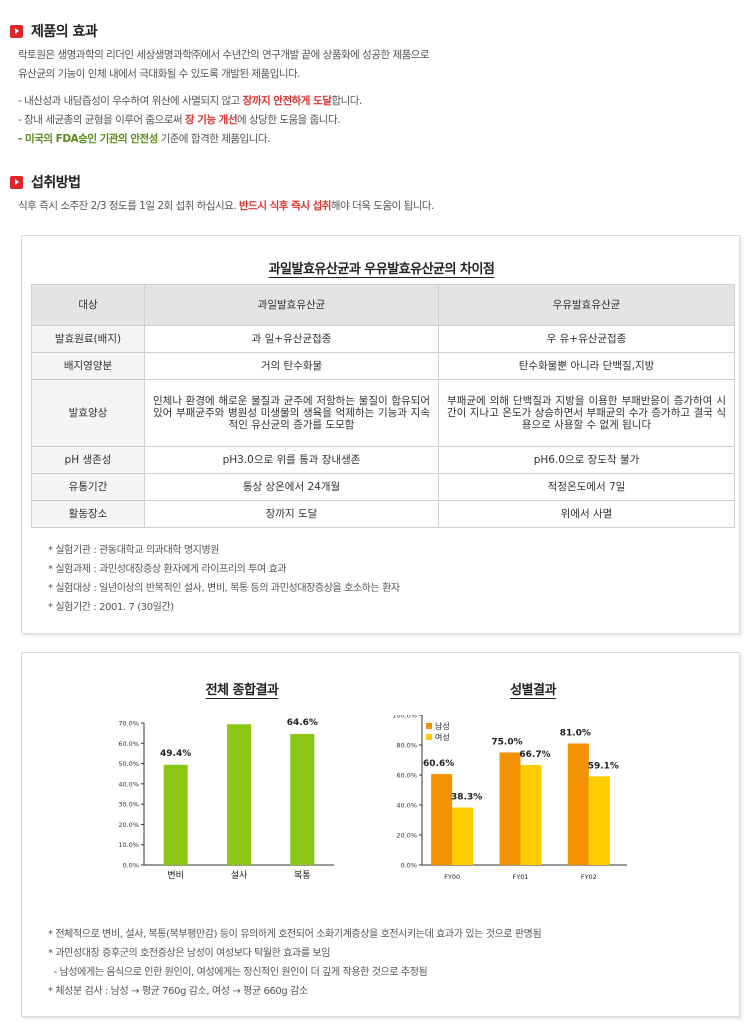  I want to click on data-label: 81.0%, so click(575, 734).